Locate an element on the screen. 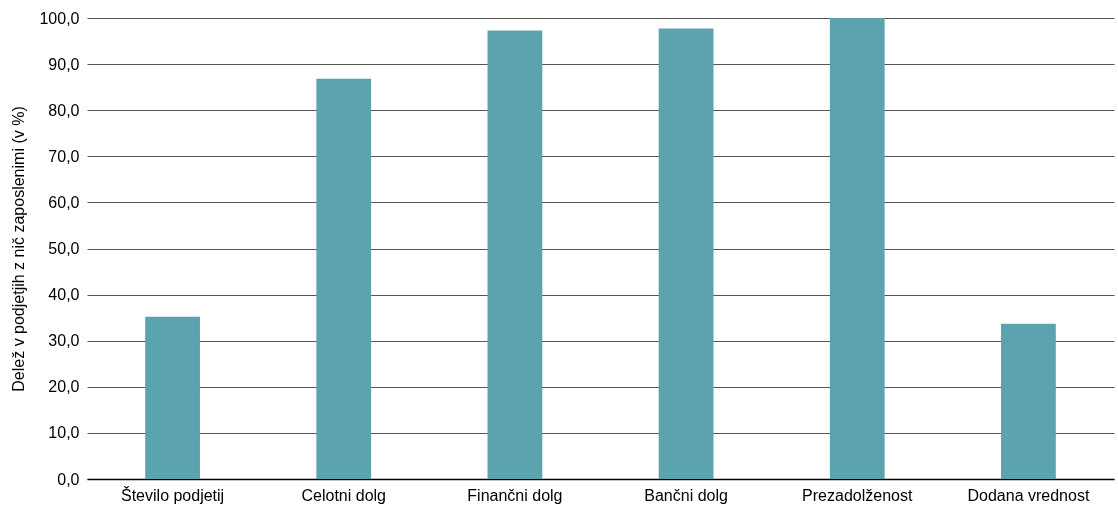 This screenshot has height=509, width=1118. y-tick-label: 10,0 is located at coordinates (64, 433).